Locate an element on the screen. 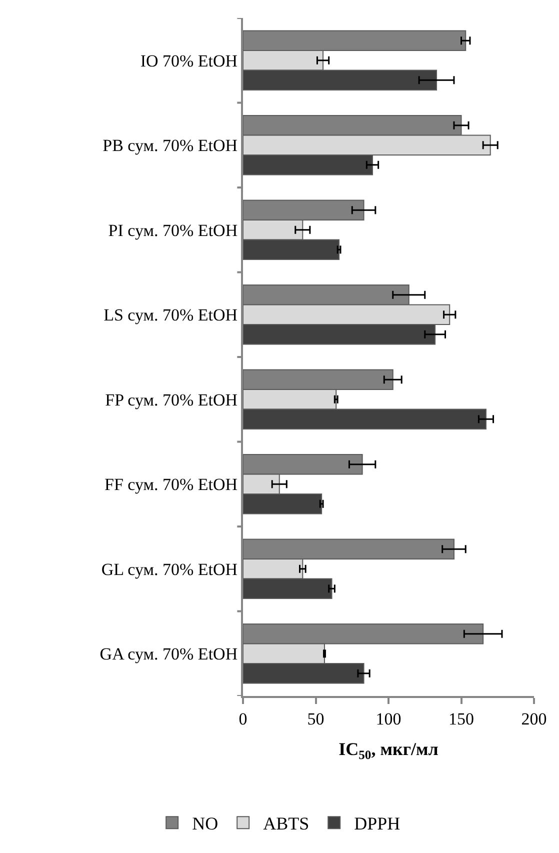 The width and height of the screenshot is (559, 853). x-tick-label: 0 is located at coordinates (243, 718).